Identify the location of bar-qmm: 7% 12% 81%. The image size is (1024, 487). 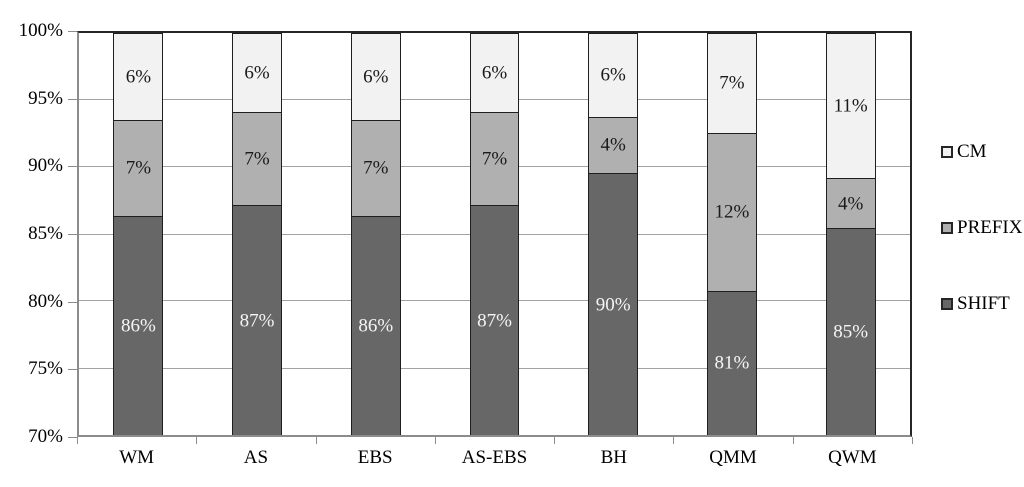
(731, 234).